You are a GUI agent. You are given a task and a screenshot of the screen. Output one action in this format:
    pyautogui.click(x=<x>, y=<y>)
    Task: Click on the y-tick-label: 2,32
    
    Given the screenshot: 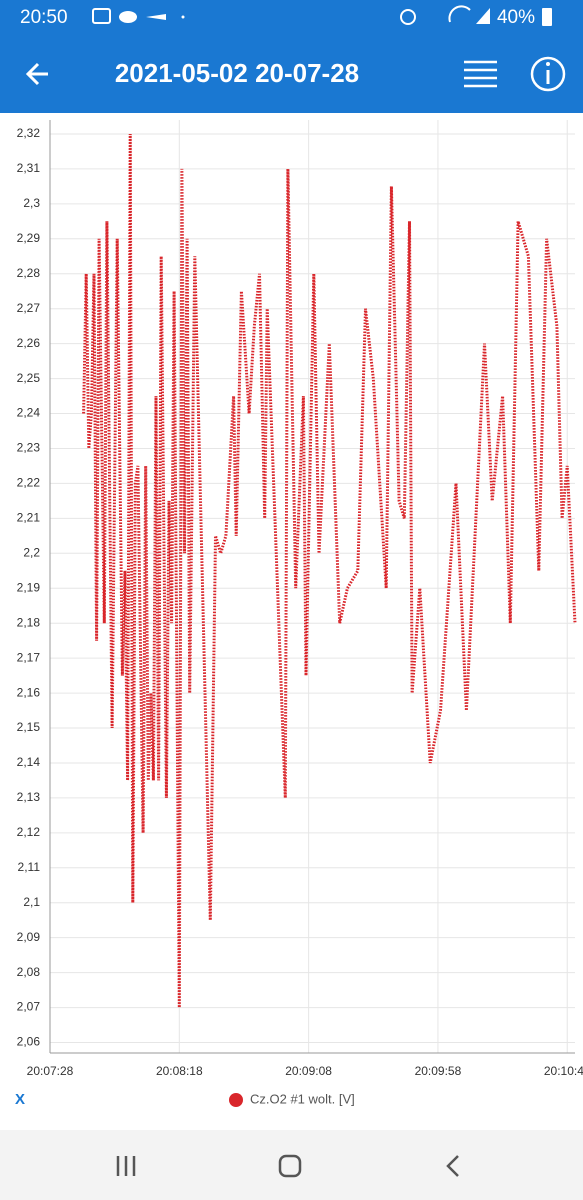 What is the action you would take?
    pyautogui.click(x=29, y=133)
    